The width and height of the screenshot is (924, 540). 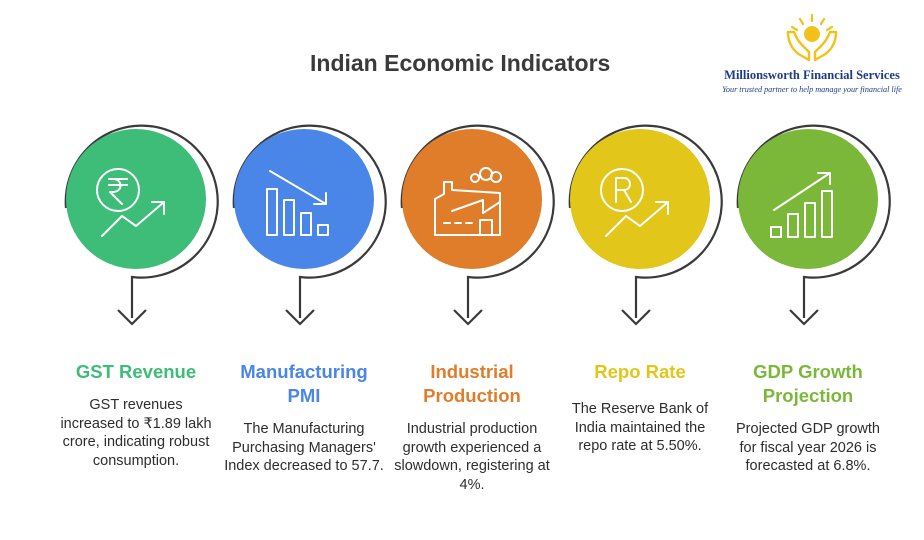 I want to click on repo-rate-growth-icon, so click(x=634, y=202).